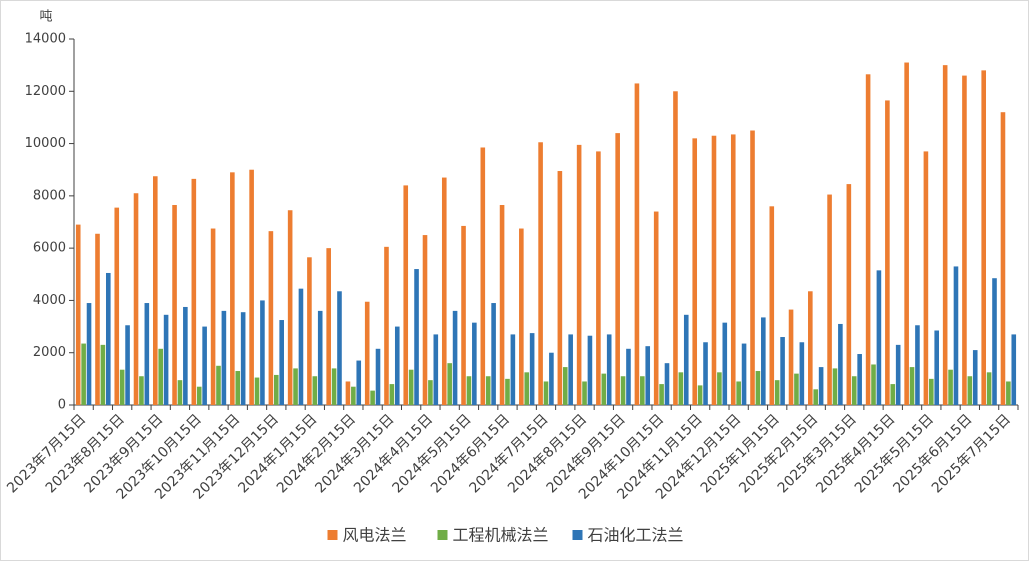 This screenshot has height=561, width=1029. What do you see at coordinates (49, 195) in the screenshot?
I see `y-tick-label: 8000` at bounding box center [49, 195].